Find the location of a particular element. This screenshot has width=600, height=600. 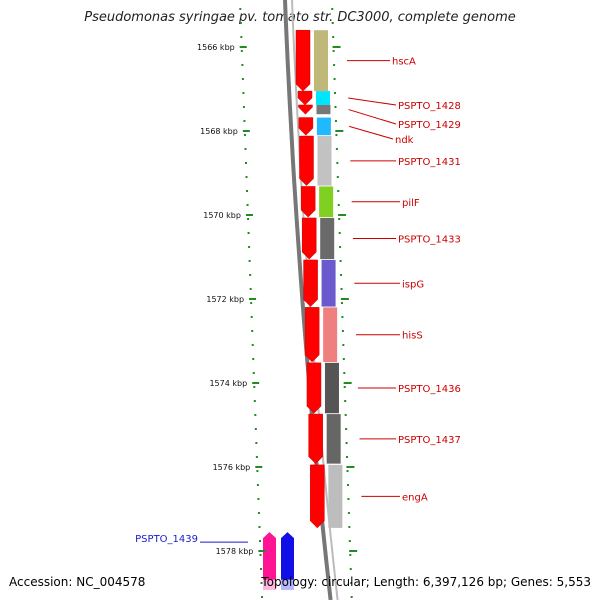

gene-label-hisS: hisS is located at coordinates (412, 336).